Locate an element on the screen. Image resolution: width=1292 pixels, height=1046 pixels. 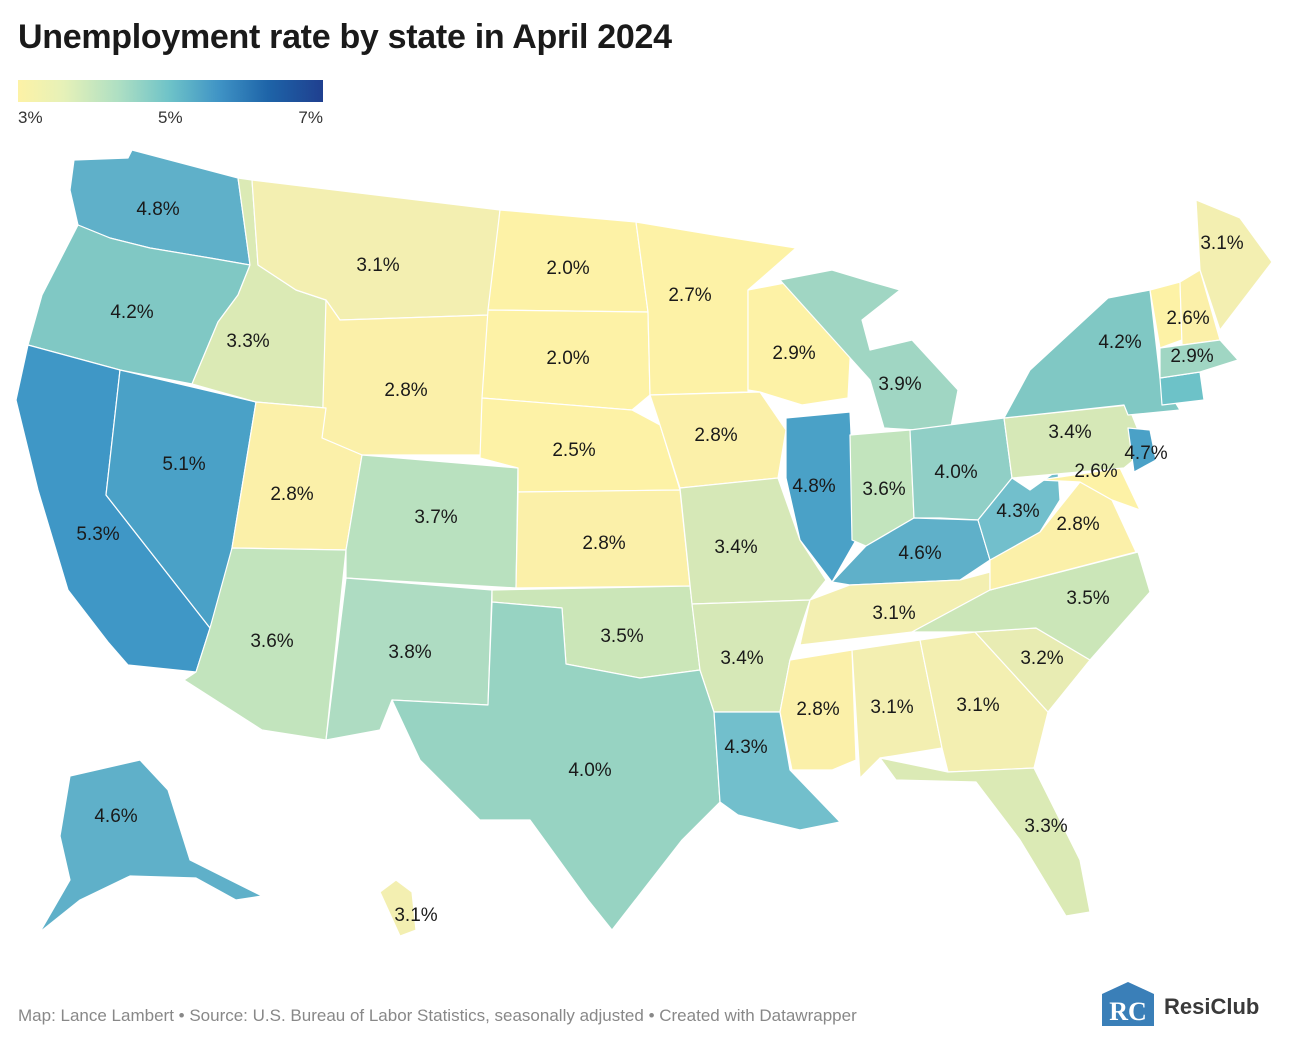
state-label-ak: 4.6% is located at coordinates (115, 816).